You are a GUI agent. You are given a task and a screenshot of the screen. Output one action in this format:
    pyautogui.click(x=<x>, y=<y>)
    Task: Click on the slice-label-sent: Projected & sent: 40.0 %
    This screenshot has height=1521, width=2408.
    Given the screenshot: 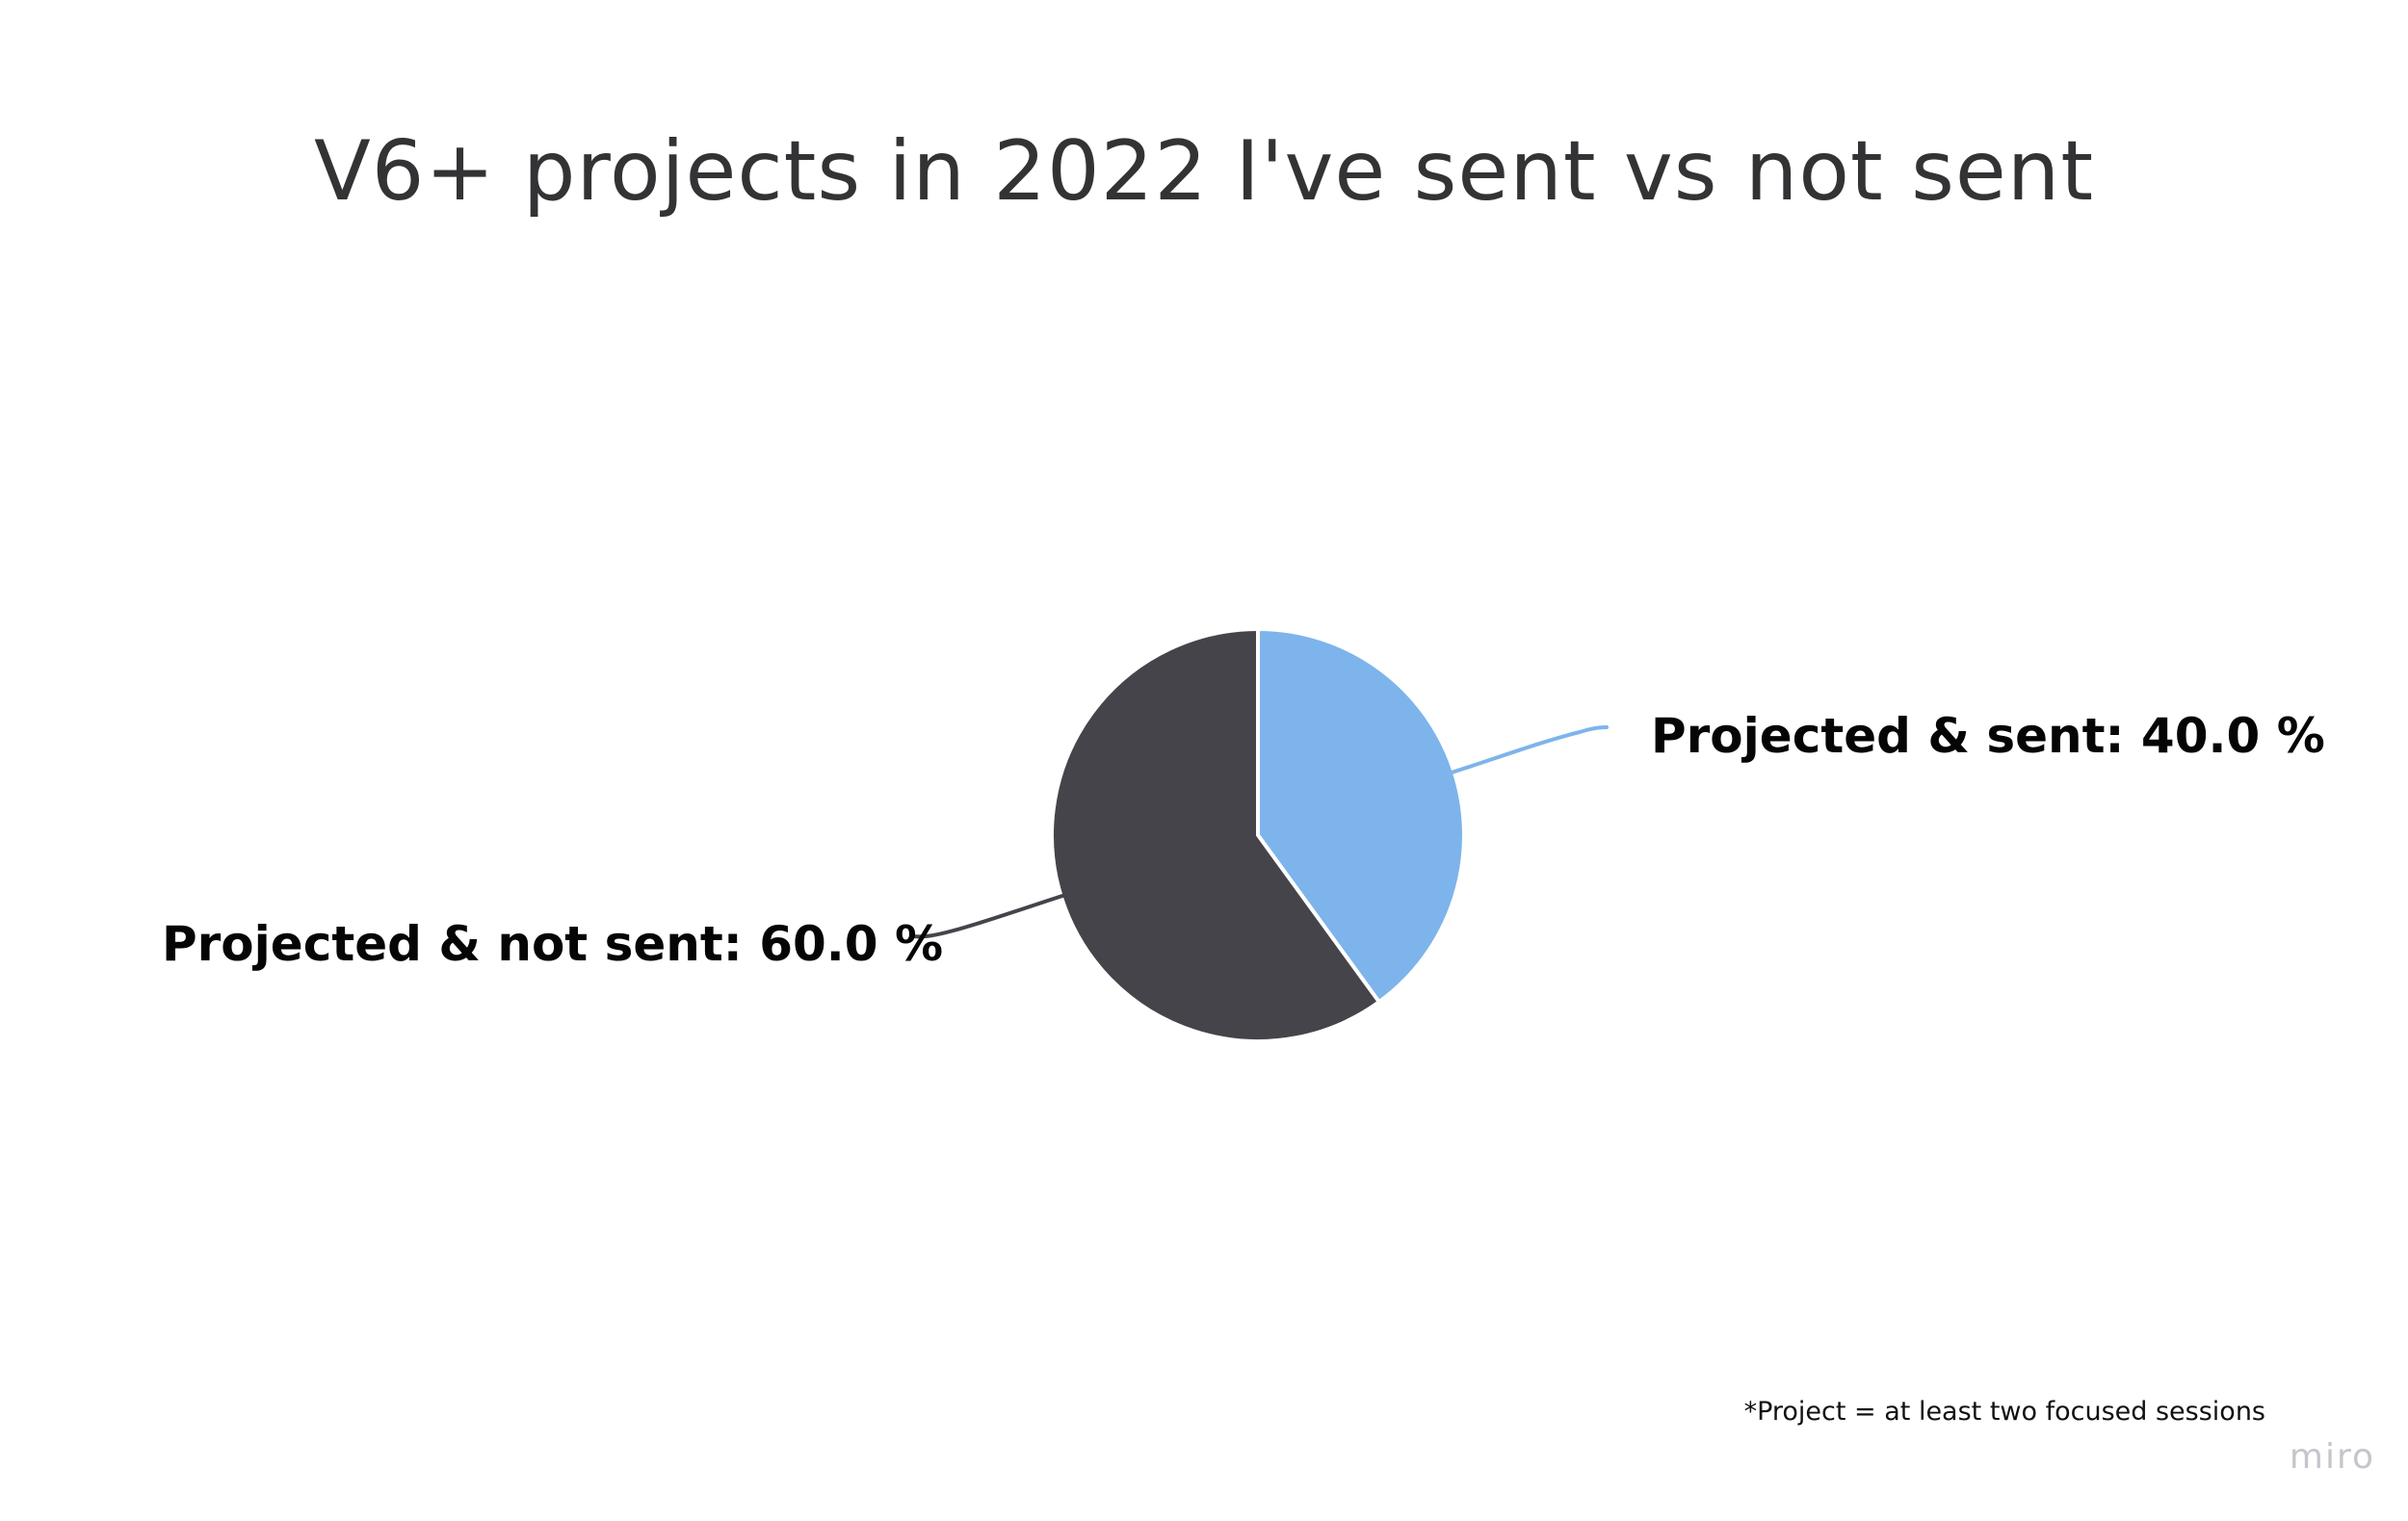 What is the action you would take?
    pyautogui.click(x=1988, y=736)
    